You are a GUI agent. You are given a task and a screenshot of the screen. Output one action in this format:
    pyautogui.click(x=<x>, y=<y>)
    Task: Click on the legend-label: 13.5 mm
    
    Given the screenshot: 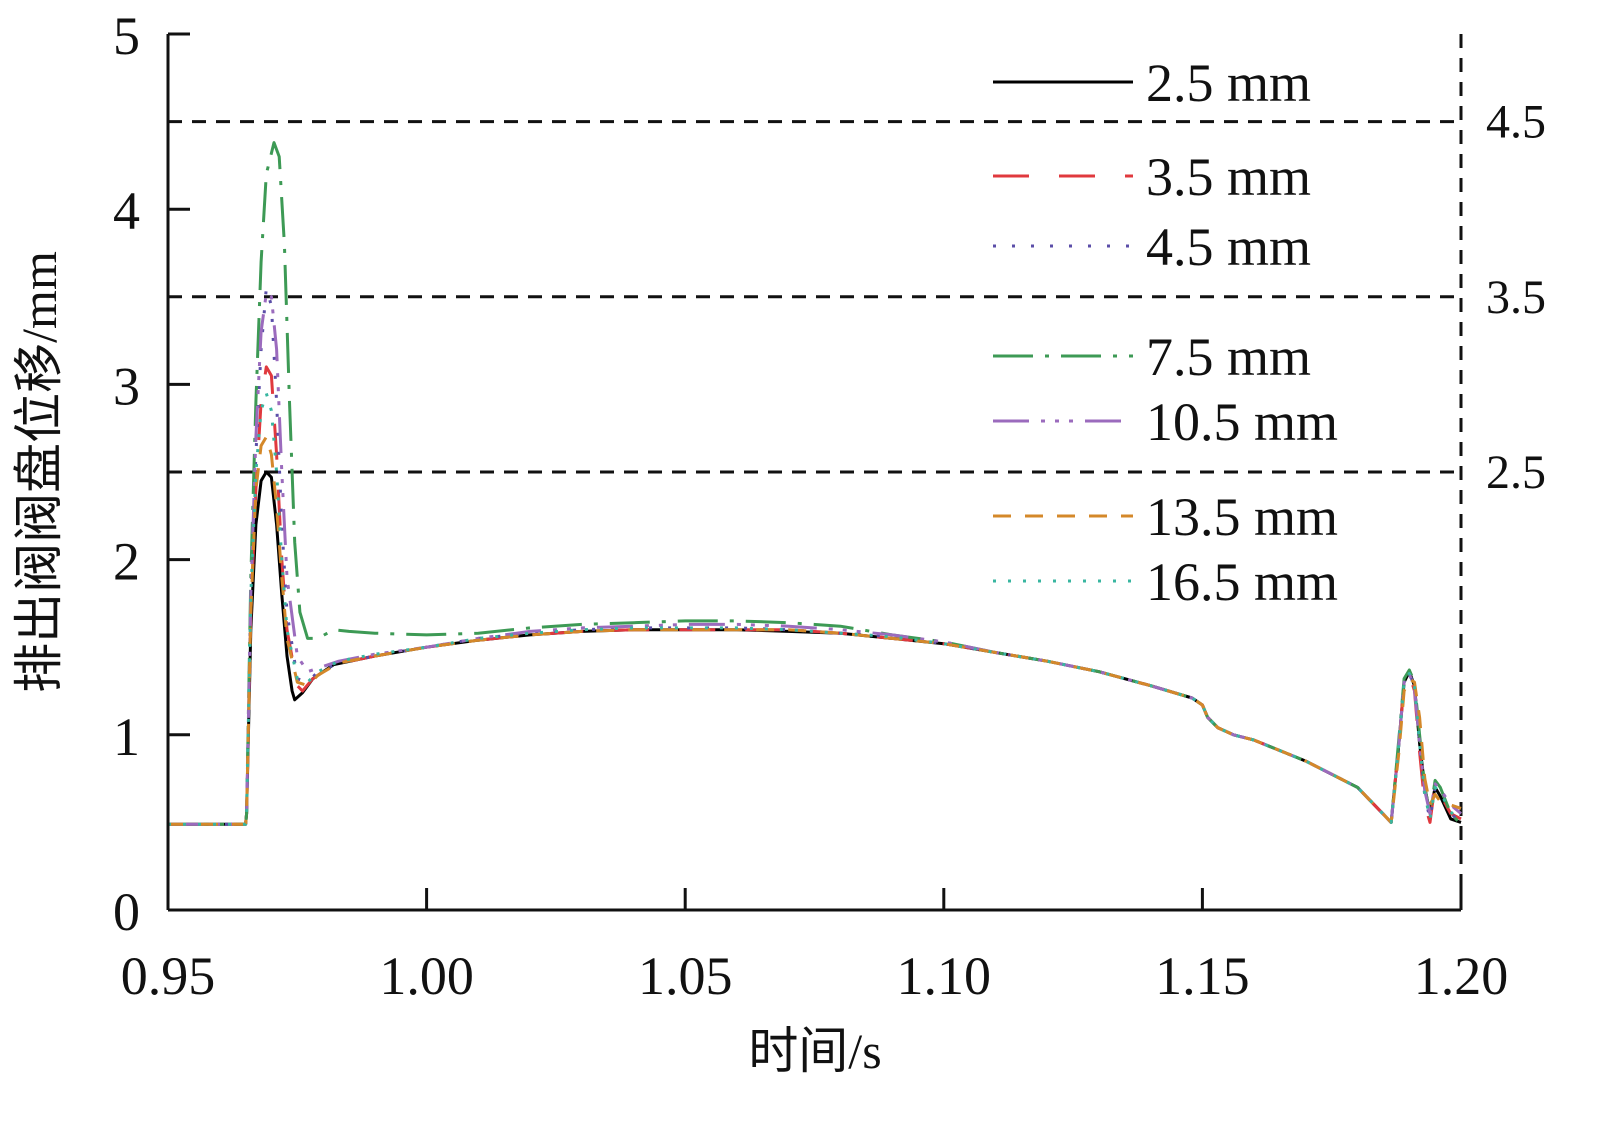 What is the action you would take?
    pyautogui.click(x=1242, y=517)
    